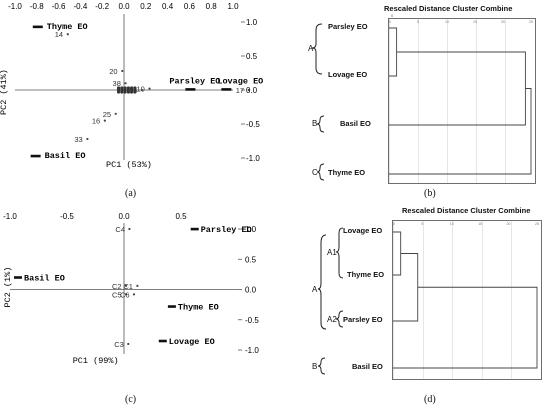 The height and width of the screenshot is (410, 550). Describe the element at coordinates (117, 83) in the screenshot. I see `sample-label: 38` at that location.